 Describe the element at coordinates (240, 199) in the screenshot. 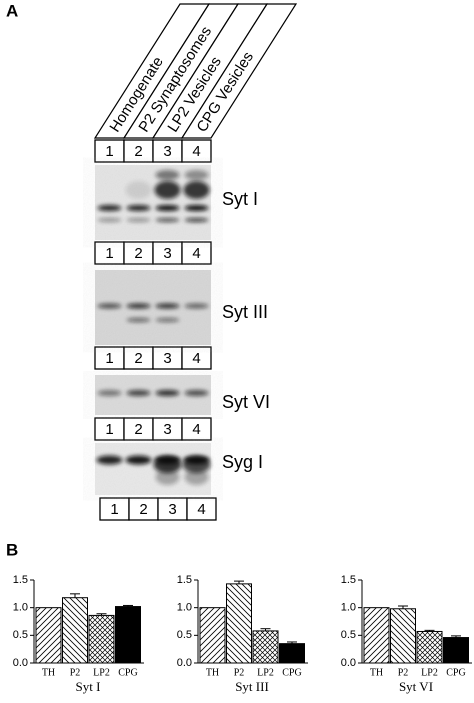

I see `blot-label: Syt I` at that location.